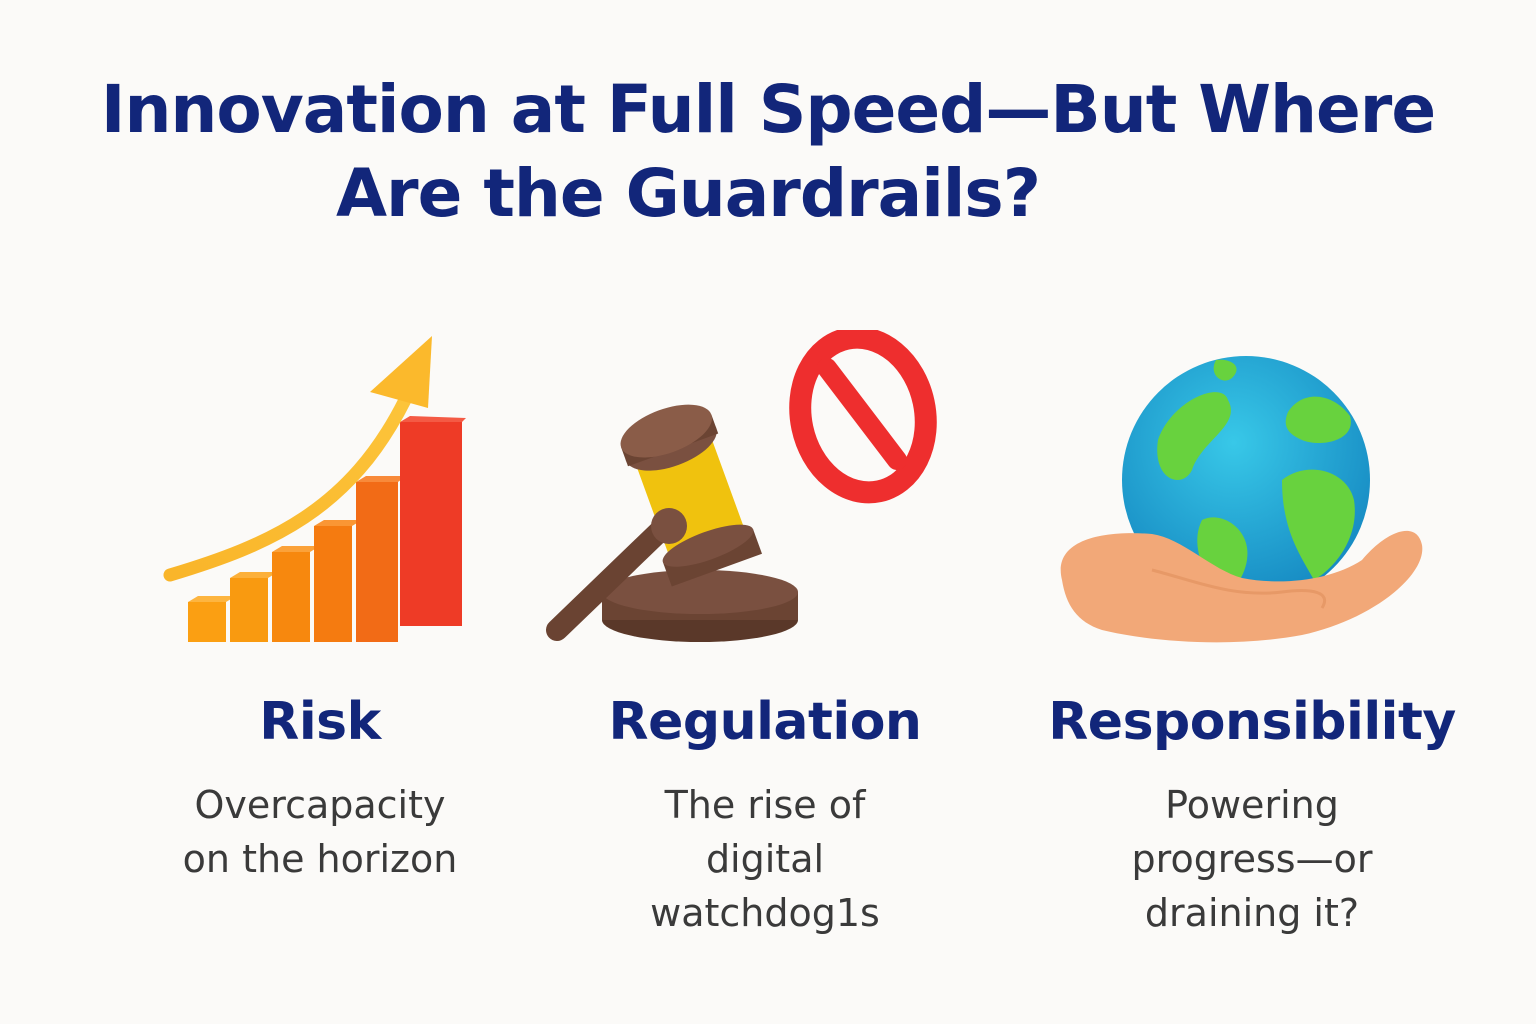 The width and height of the screenshot is (1536, 1024). Describe the element at coordinates (1252, 500) in the screenshot. I see `globe-in-hand-icon` at that location.